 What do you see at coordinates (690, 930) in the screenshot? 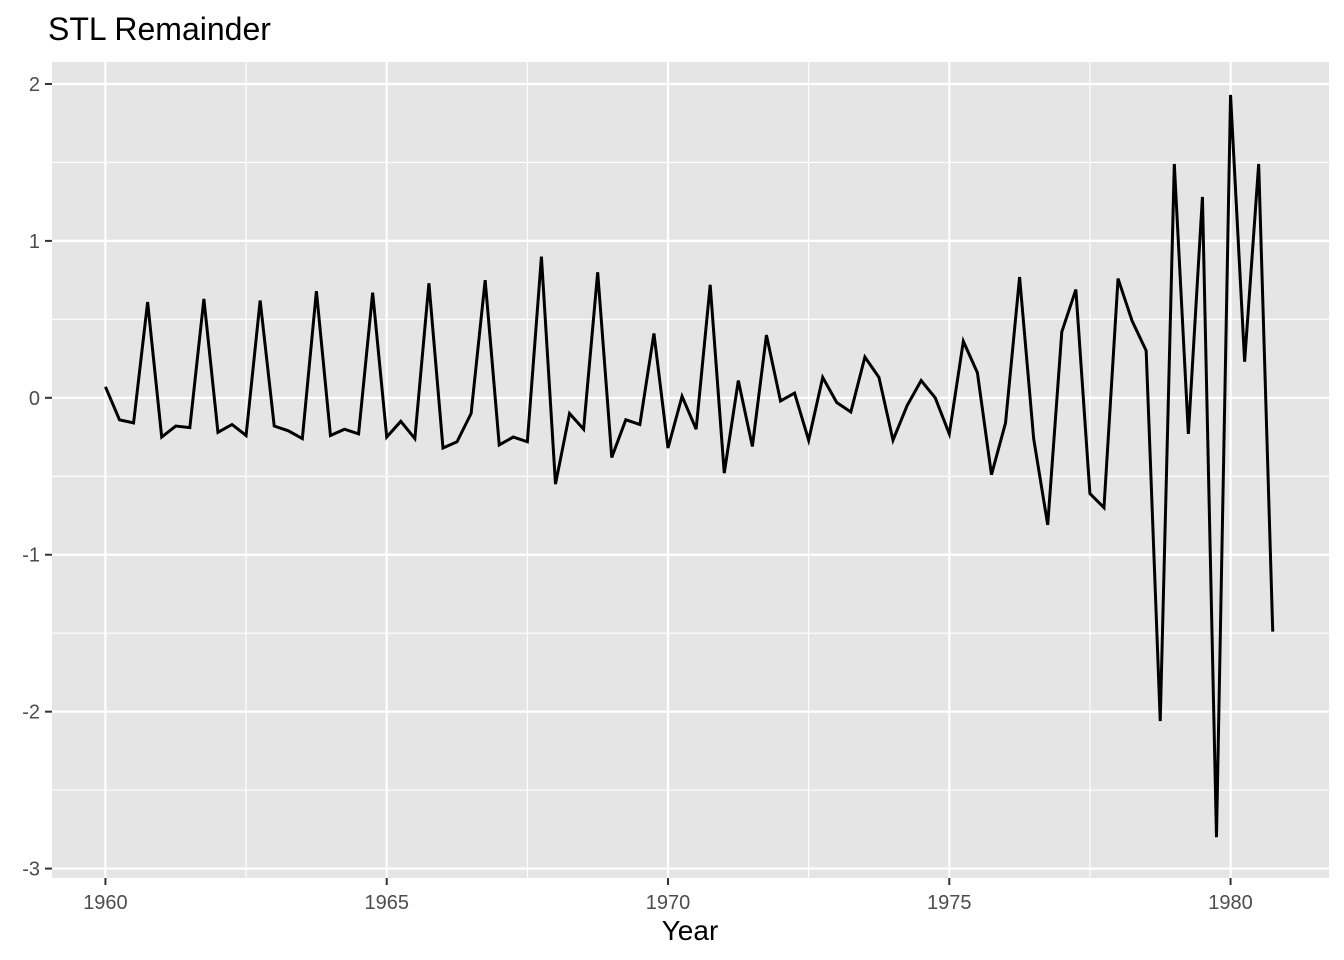
I see `x-axis-title: Year` at bounding box center [690, 930].